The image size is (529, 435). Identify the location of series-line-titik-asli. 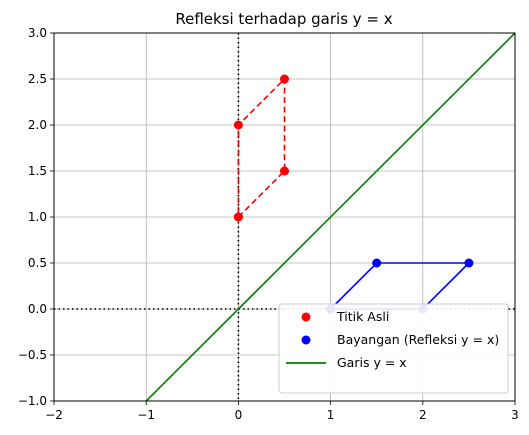
(261, 147).